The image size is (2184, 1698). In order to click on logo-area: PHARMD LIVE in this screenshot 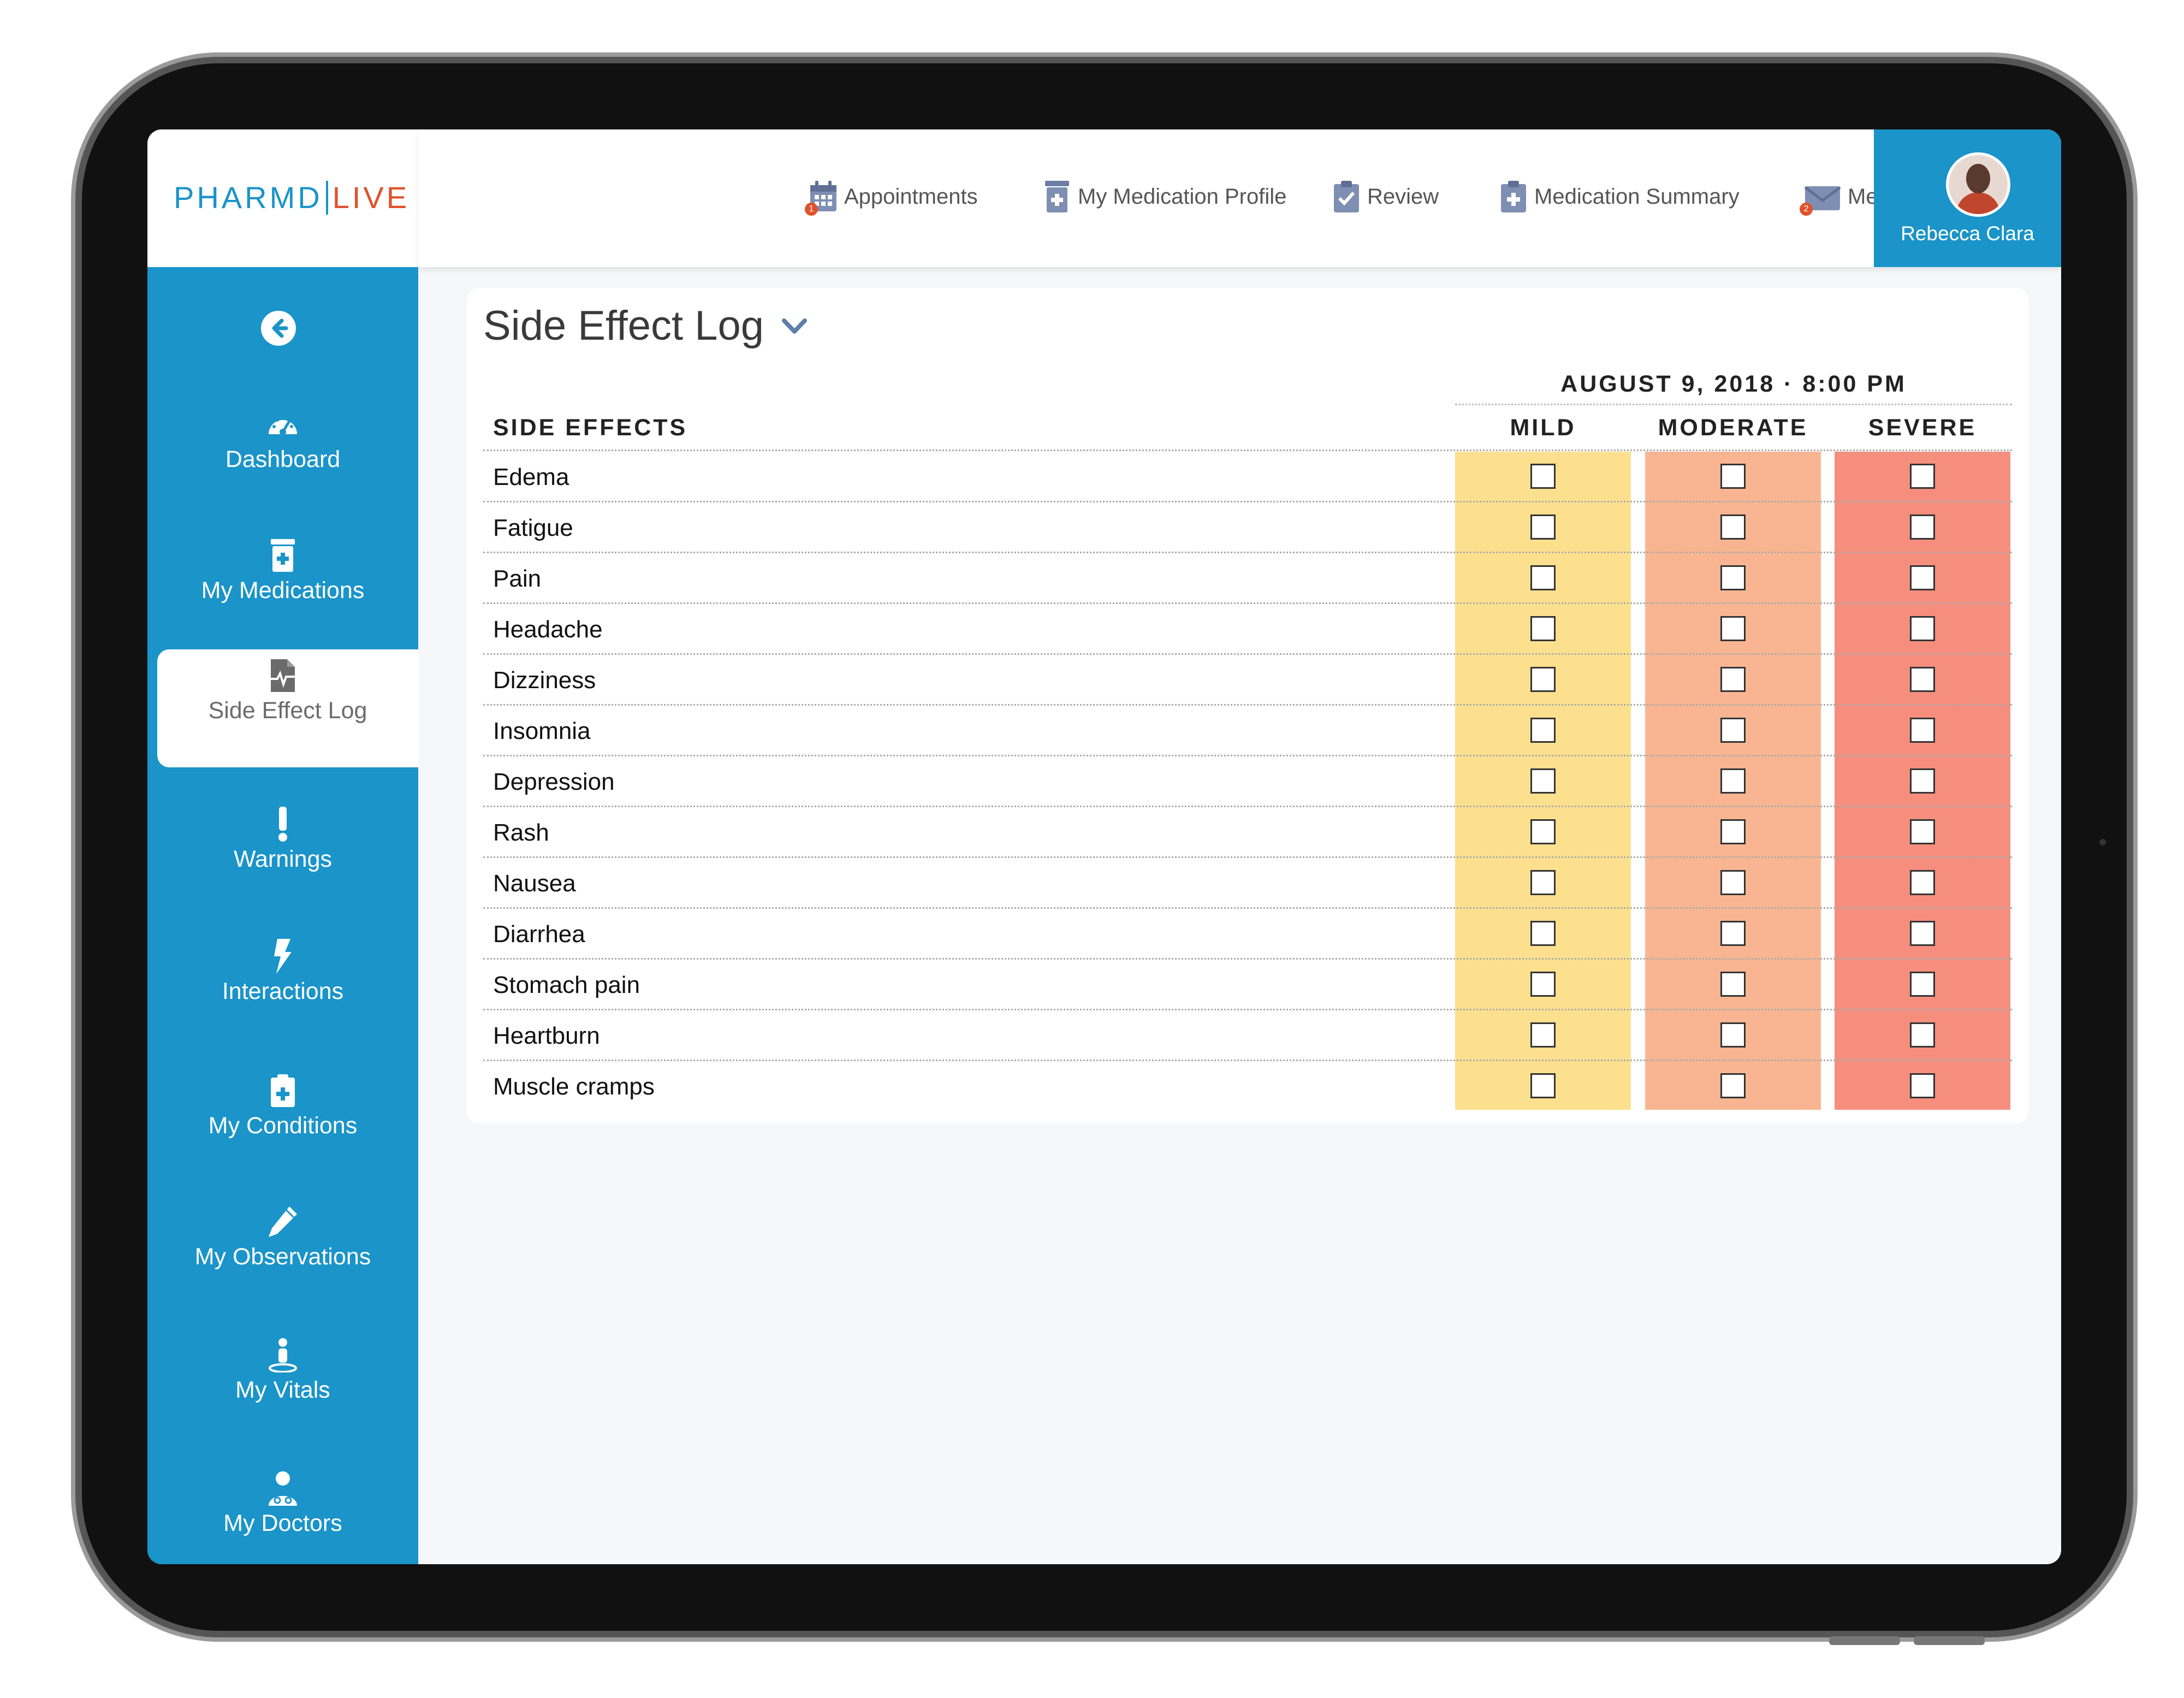, I will do `click(282, 198)`.